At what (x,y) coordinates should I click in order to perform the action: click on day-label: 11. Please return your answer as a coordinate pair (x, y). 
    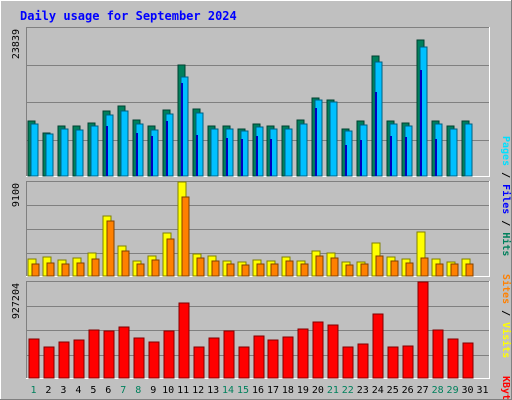
    Looking at the image, I should click on (183, 390).